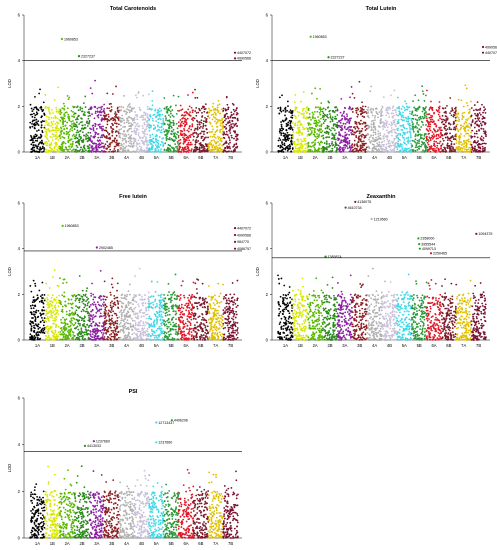 This screenshot has width=497, height=550. Describe the element at coordinates (338, 58) in the screenshot. I see `snp-peak-label: 2327237` at that location.